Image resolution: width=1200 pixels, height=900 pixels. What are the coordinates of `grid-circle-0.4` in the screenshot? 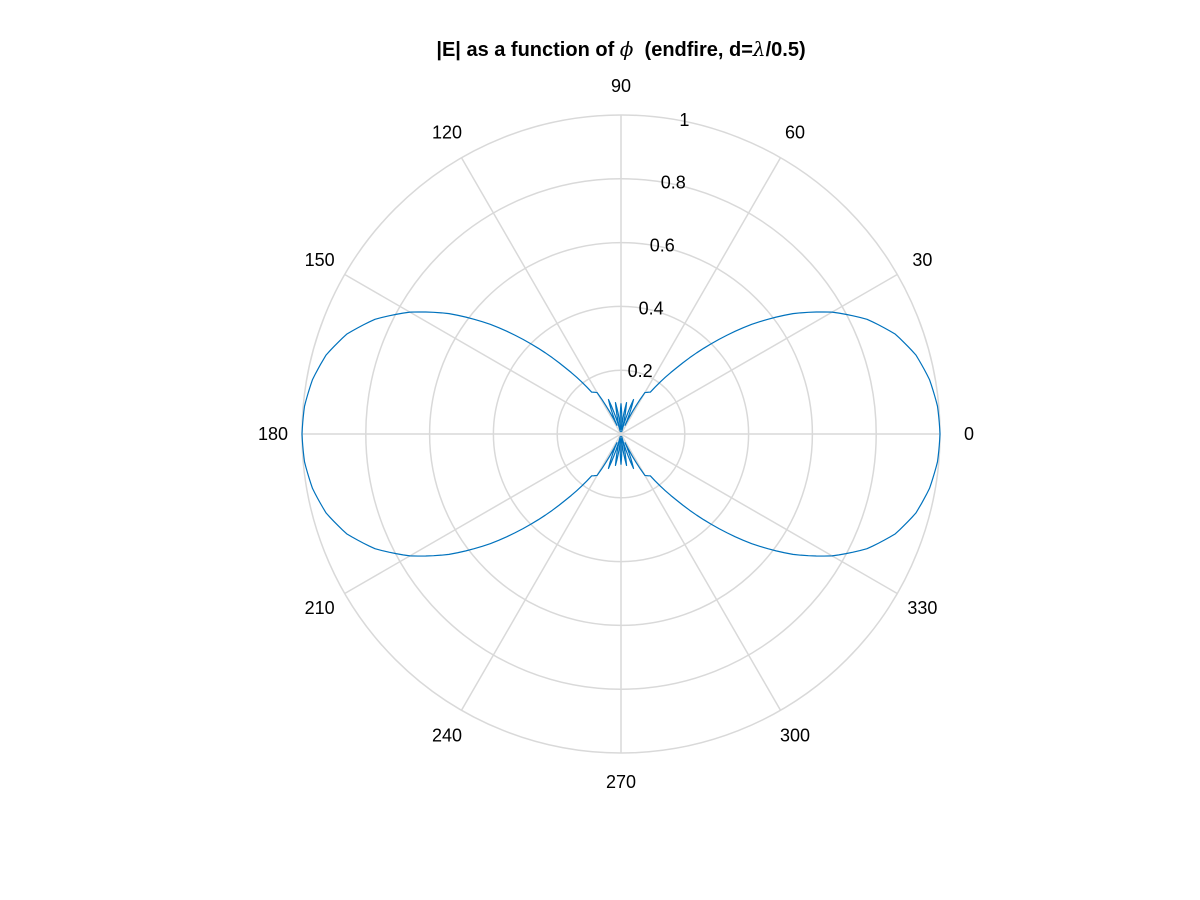 It's located at (621, 434).